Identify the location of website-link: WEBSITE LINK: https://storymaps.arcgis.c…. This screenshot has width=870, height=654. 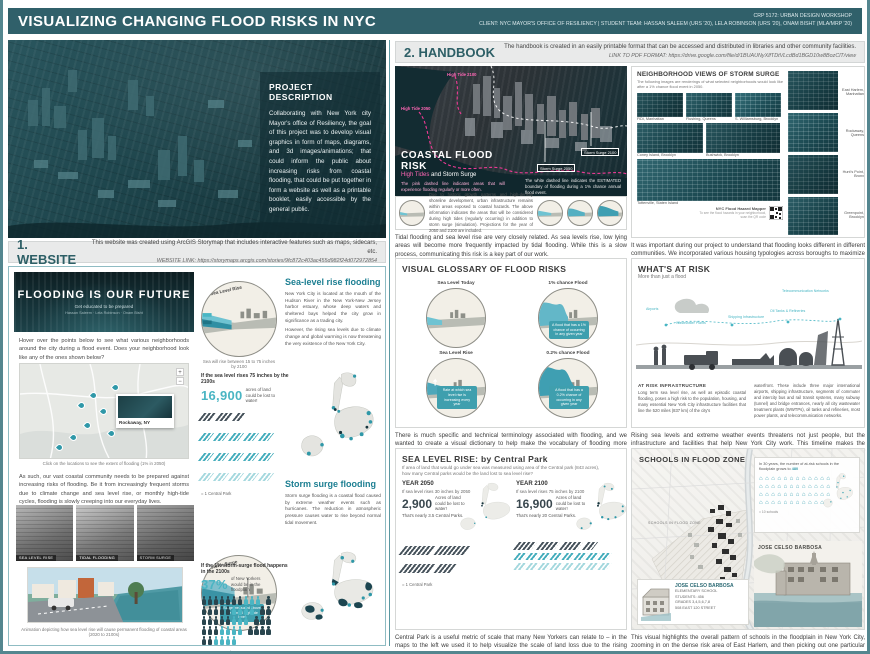
(266, 260).